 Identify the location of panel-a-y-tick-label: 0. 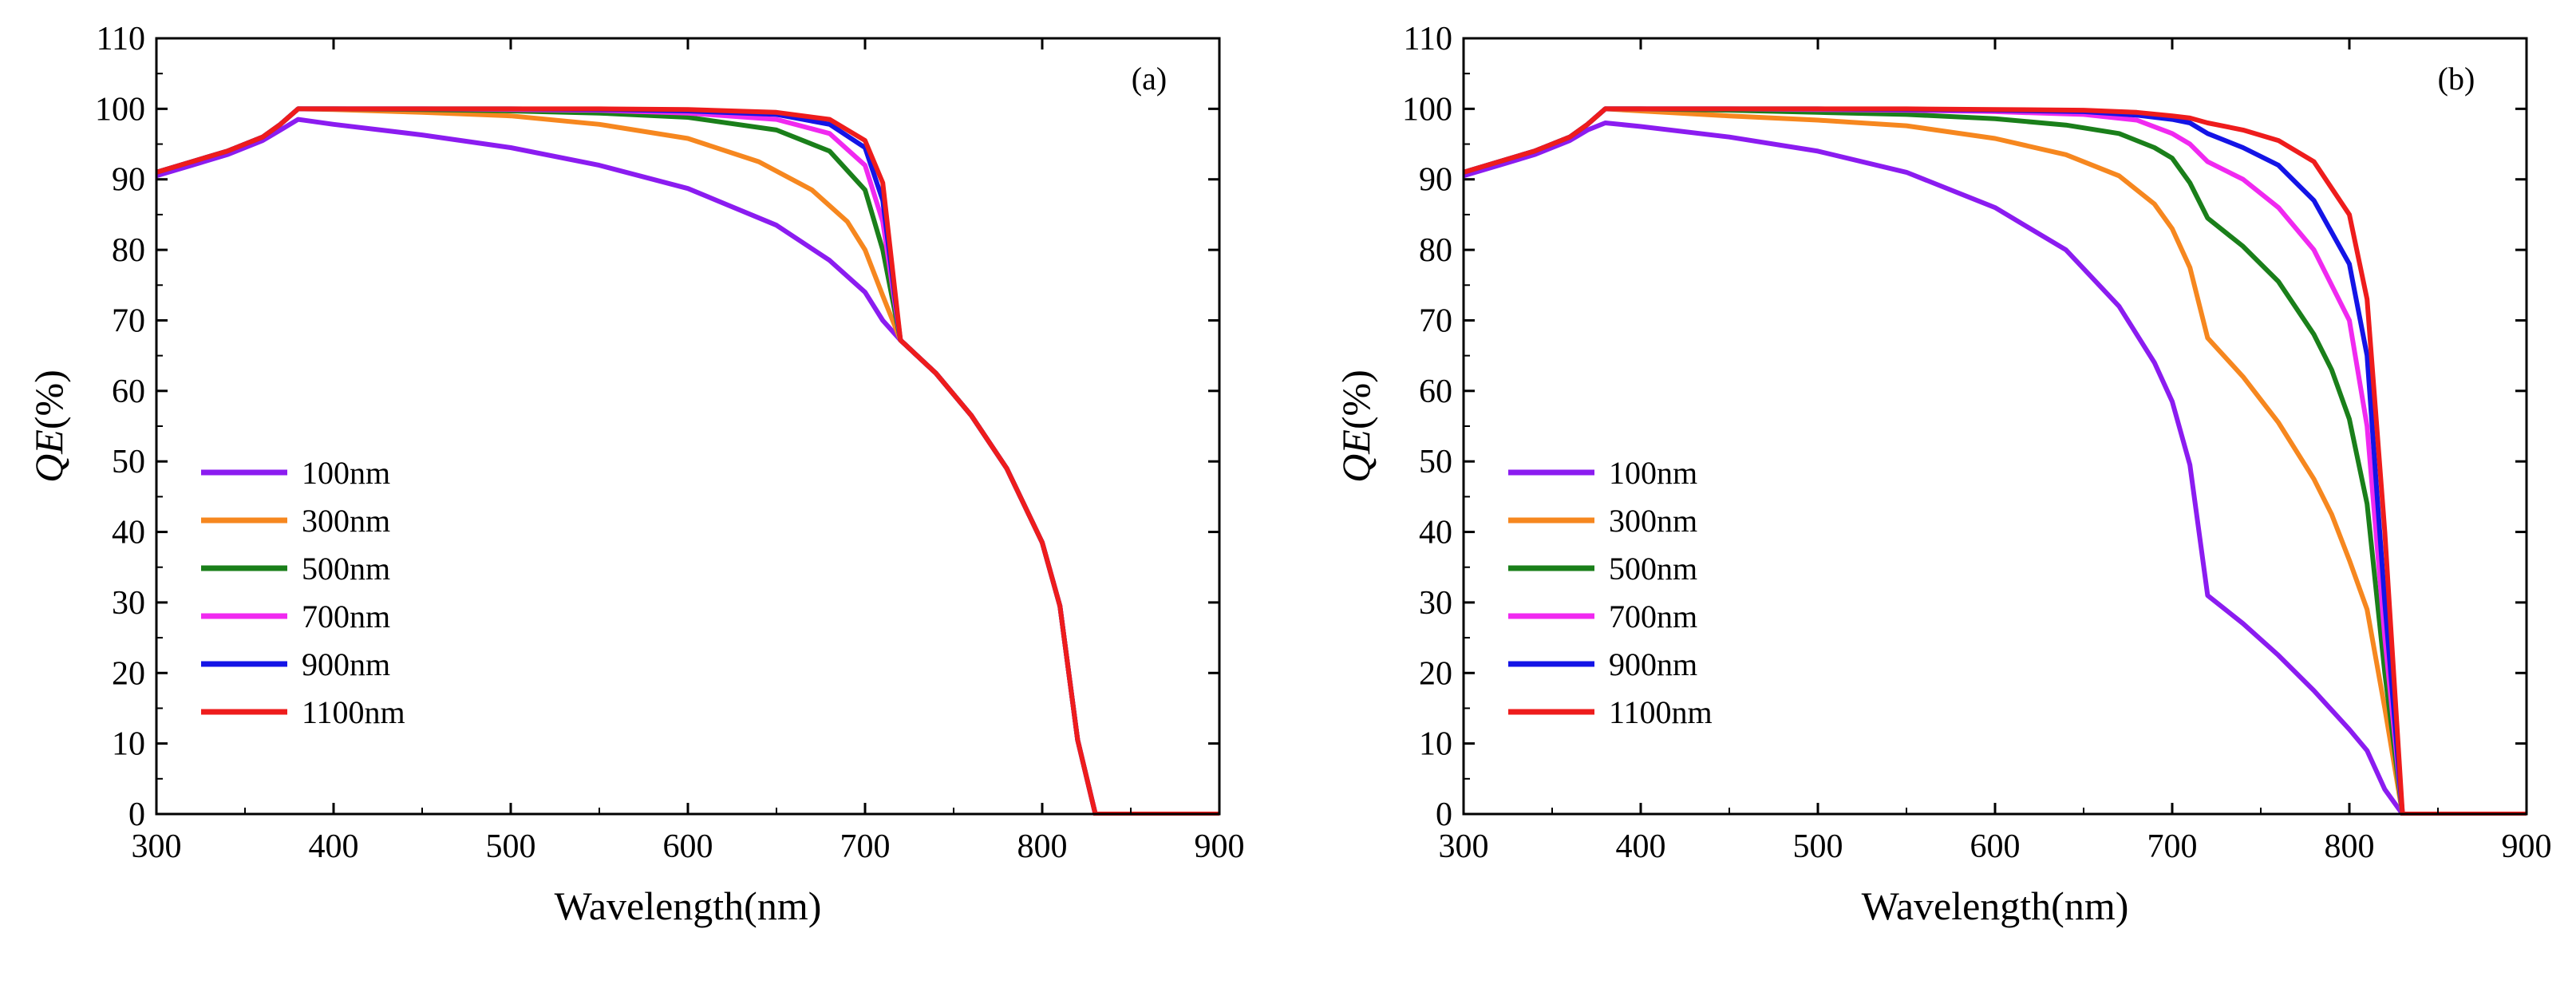
(136, 814).